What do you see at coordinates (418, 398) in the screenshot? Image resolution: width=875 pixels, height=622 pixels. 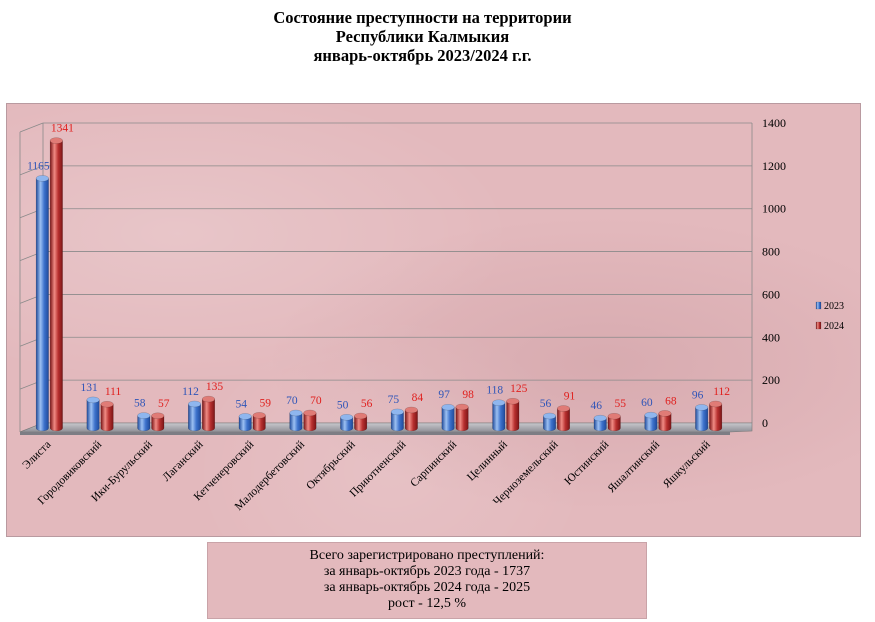 I see `data-label-2024: 84` at bounding box center [418, 398].